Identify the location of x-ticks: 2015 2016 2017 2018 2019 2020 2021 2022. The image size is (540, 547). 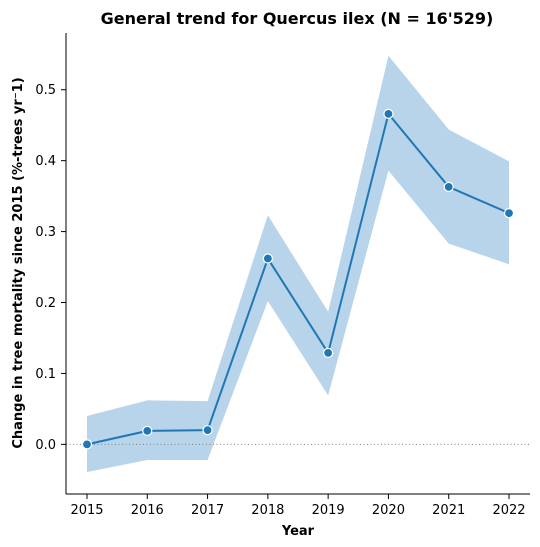
(297, 506).